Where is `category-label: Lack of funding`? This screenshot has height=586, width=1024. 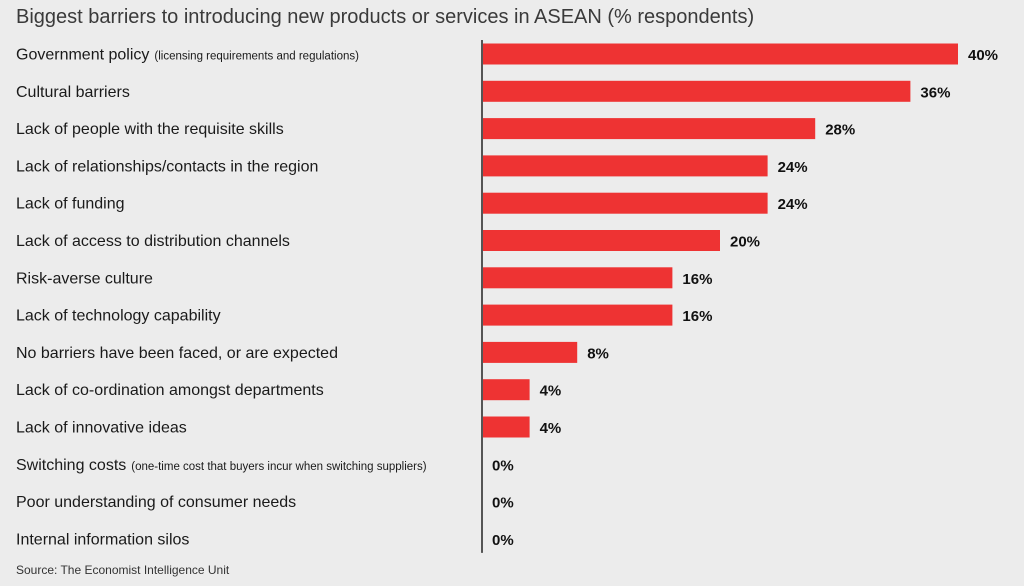
category-label: Lack of funding is located at coordinates (70, 204).